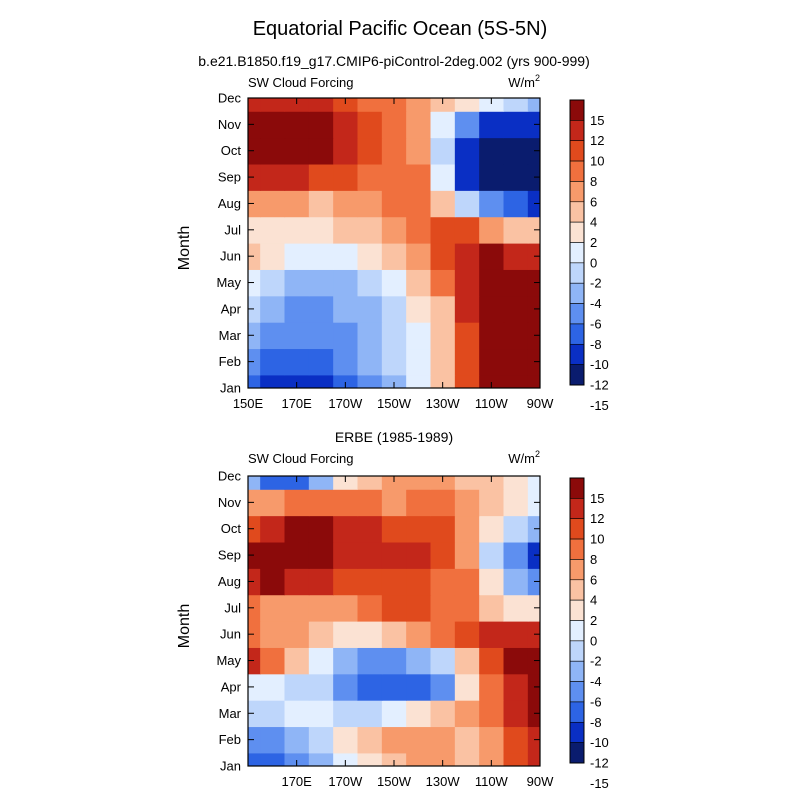 The image size is (800, 800). I want to click on colorbar-label: 2, so click(593, 242).